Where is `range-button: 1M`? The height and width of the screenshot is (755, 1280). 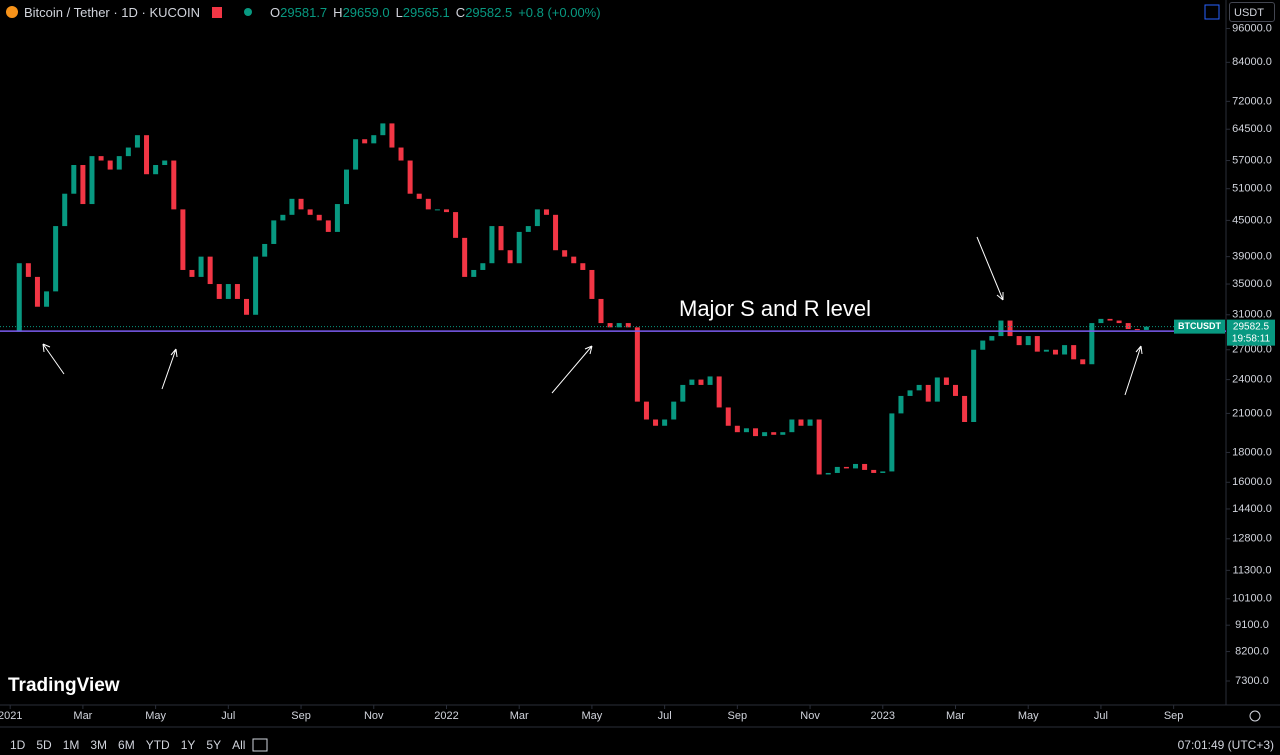 range-button: 1M is located at coordinates (71, 745).